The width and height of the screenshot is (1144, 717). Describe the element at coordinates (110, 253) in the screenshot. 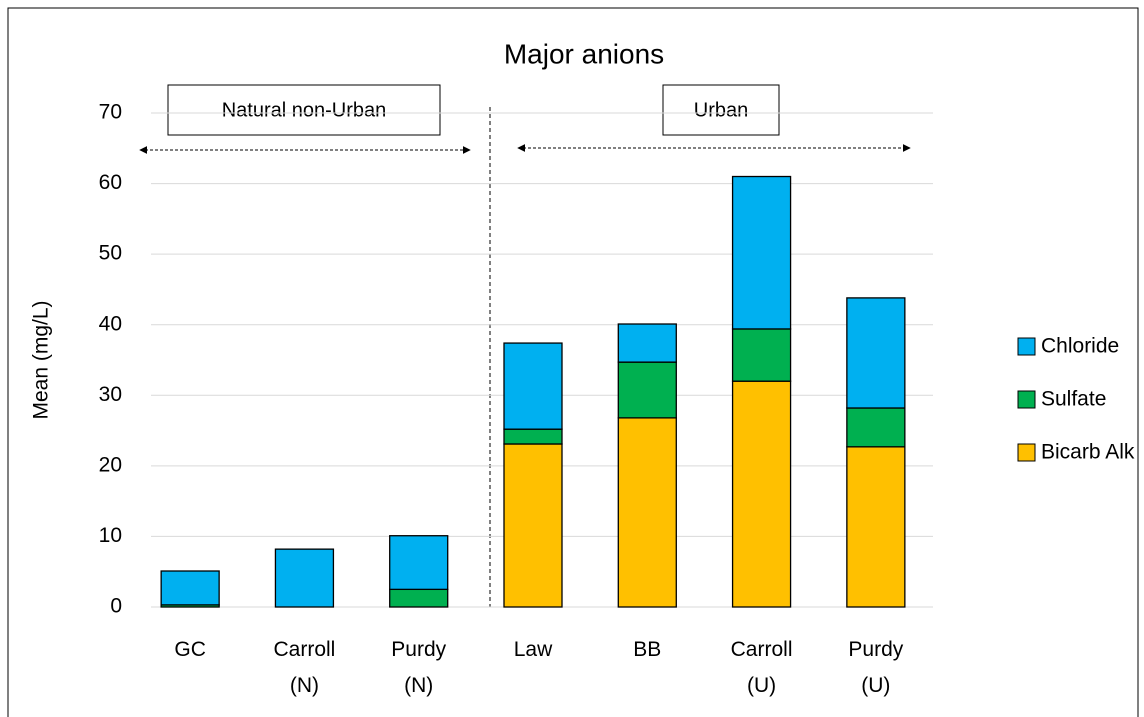

I see `y-tick-label: 50` at that location.